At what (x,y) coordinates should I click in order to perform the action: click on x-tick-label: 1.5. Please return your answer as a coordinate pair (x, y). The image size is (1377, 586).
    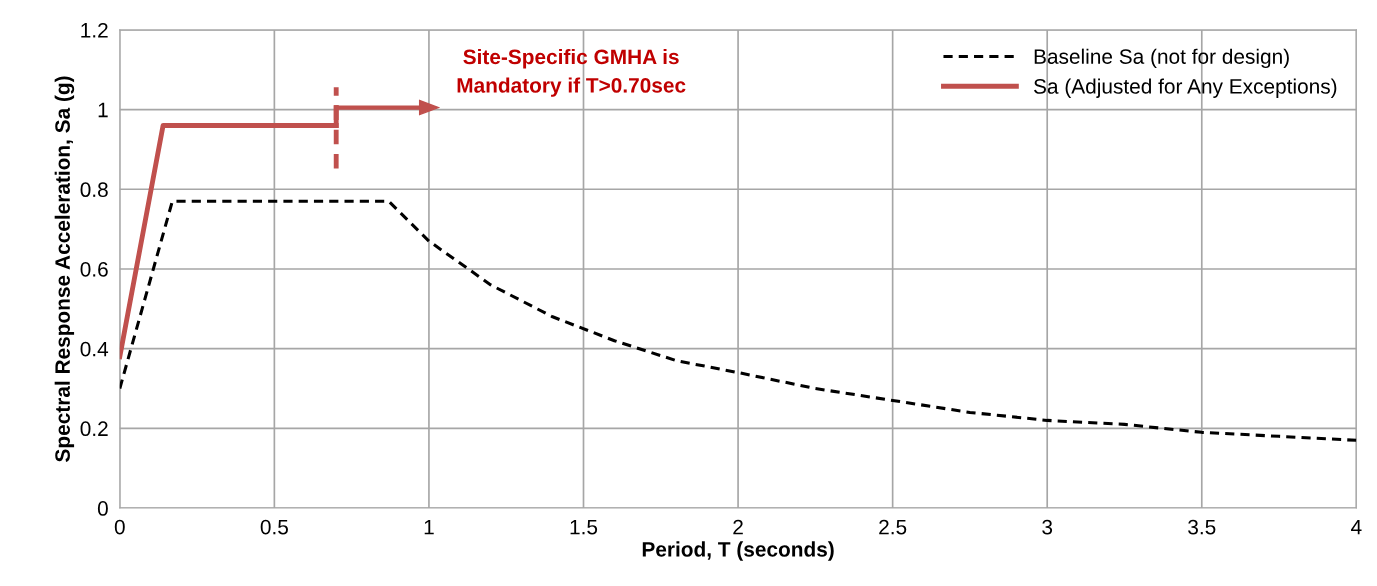
    Looking at the image, I should click on (584, 527).